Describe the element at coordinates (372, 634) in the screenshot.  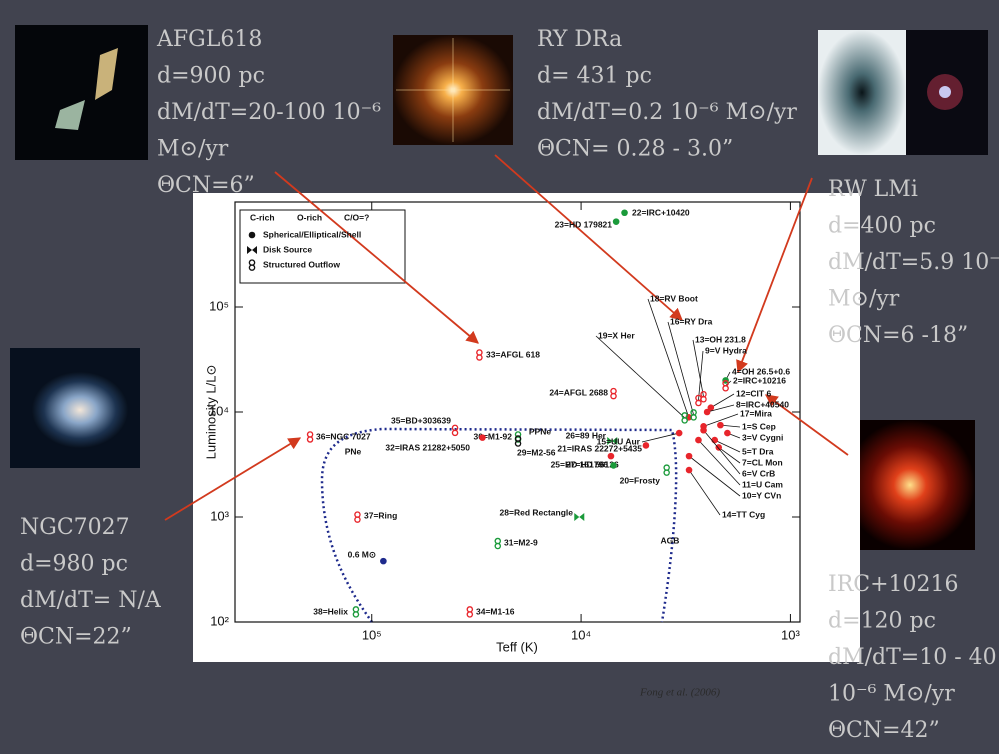
I see `x-tick-label: 10⁵` at that location.